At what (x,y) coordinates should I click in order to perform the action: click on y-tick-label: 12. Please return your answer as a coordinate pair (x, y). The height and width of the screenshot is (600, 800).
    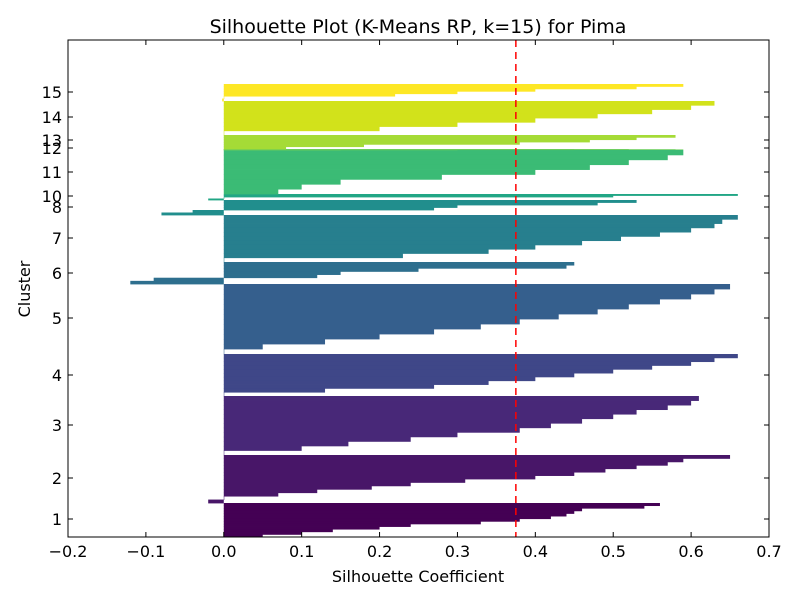
    Looking at the image, I should click on (52, 148).